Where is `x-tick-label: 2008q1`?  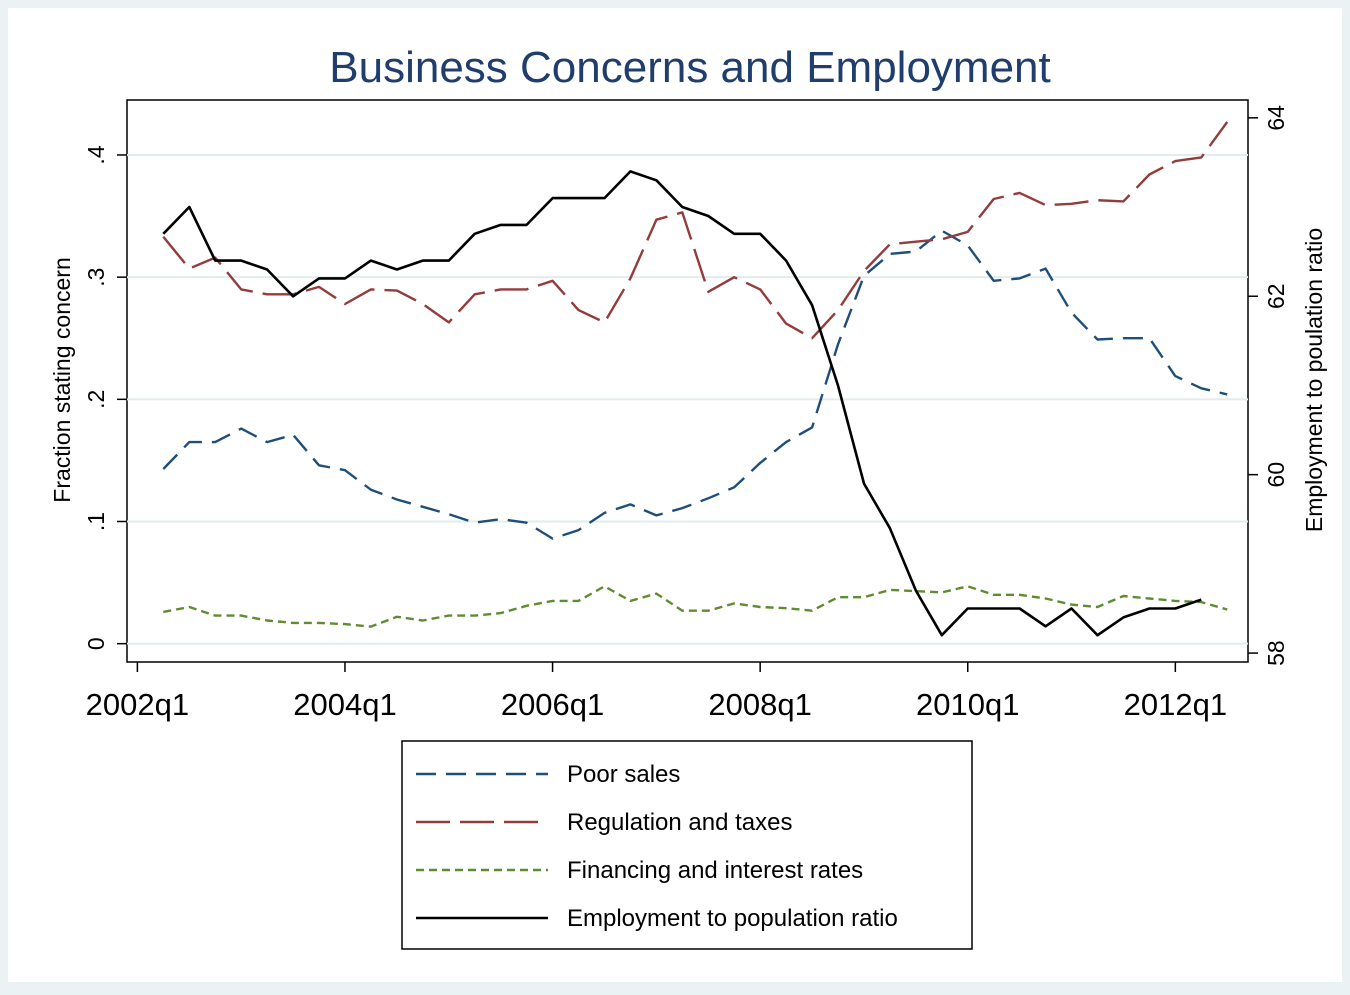 x-tick-label: 2008q1 is located at coordinates (759, 704).